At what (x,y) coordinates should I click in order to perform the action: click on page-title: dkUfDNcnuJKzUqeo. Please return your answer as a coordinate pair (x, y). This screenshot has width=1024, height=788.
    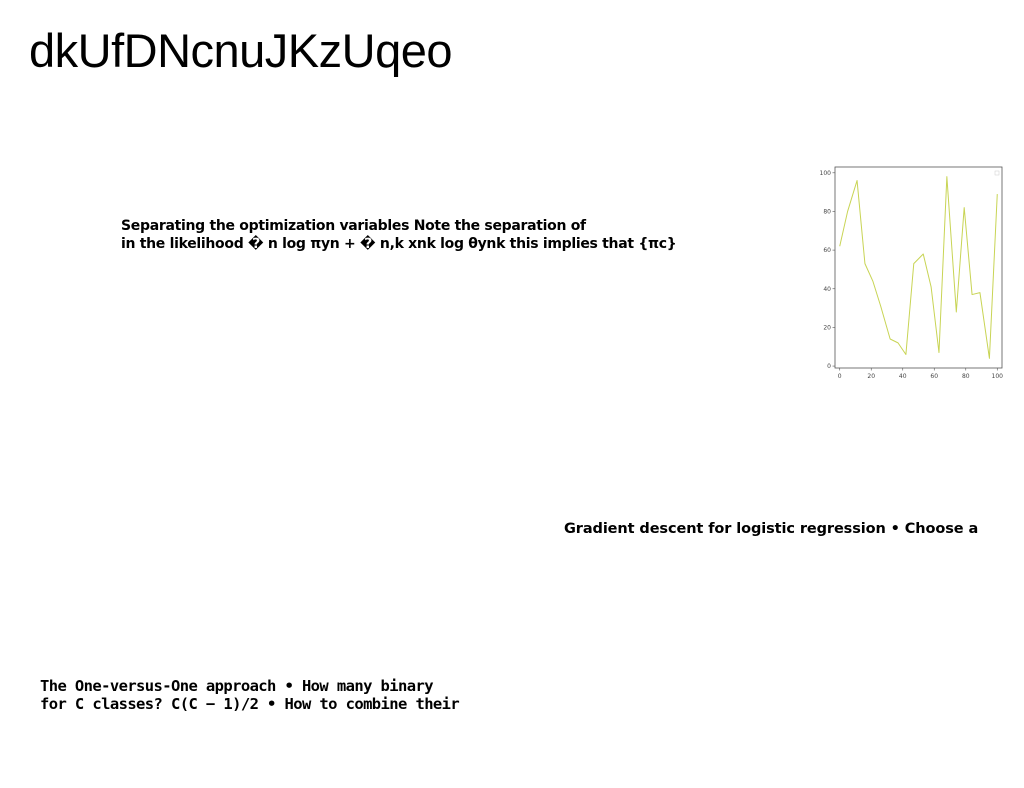
    Looking at the image, I should click on (241, 50).